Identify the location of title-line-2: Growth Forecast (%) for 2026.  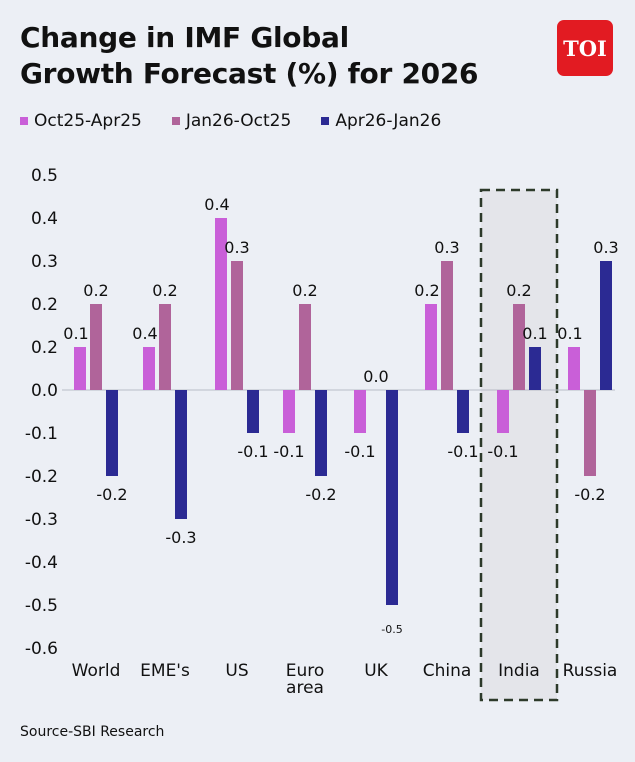
(249, 73).